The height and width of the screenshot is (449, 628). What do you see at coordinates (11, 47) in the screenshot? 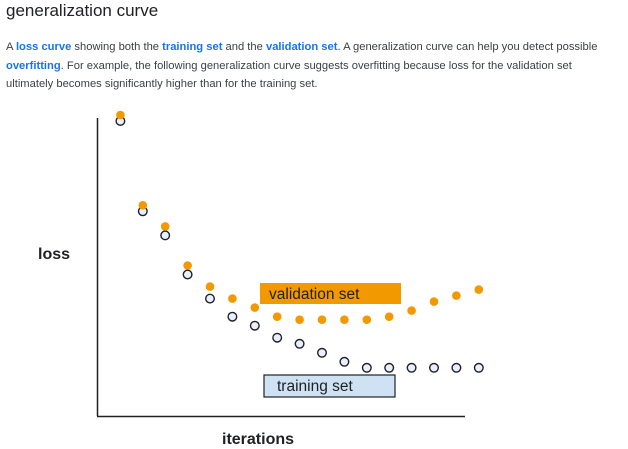
I see `desc-text-1: A` at bounding box center [11, 47].